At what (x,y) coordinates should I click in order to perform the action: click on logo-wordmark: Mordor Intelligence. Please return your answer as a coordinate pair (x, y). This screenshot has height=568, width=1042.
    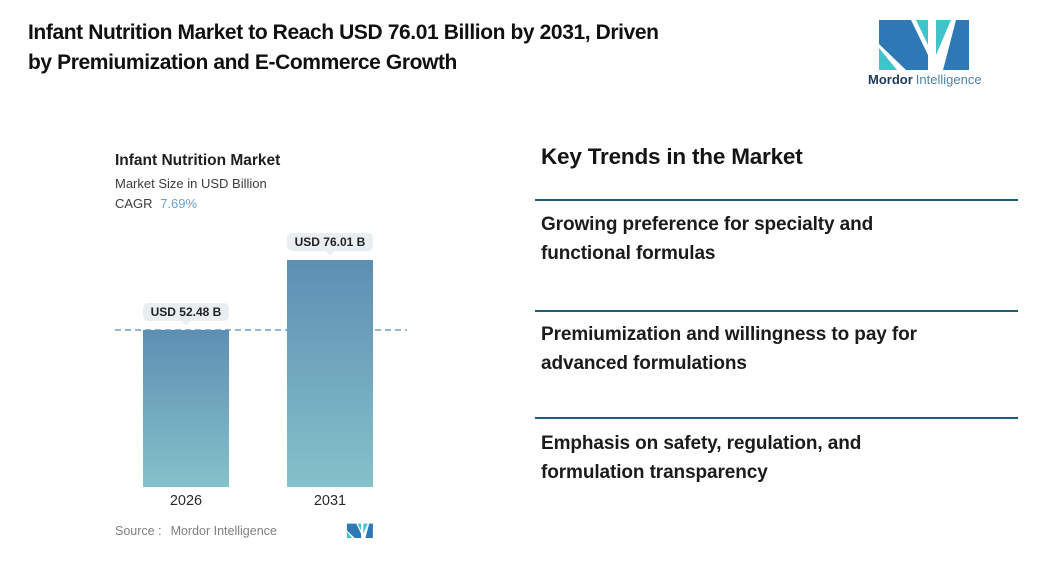
    Looking at the image, I should click on (925, 79).